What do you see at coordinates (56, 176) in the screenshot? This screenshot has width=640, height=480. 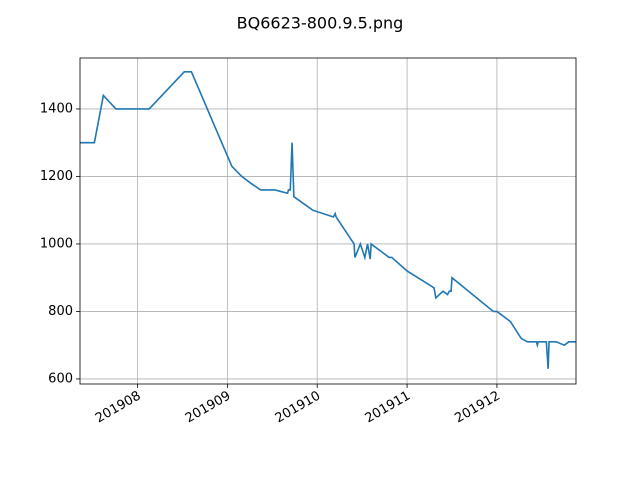 I see `y-tick-label: 1200` at bounding box center [56, 176].